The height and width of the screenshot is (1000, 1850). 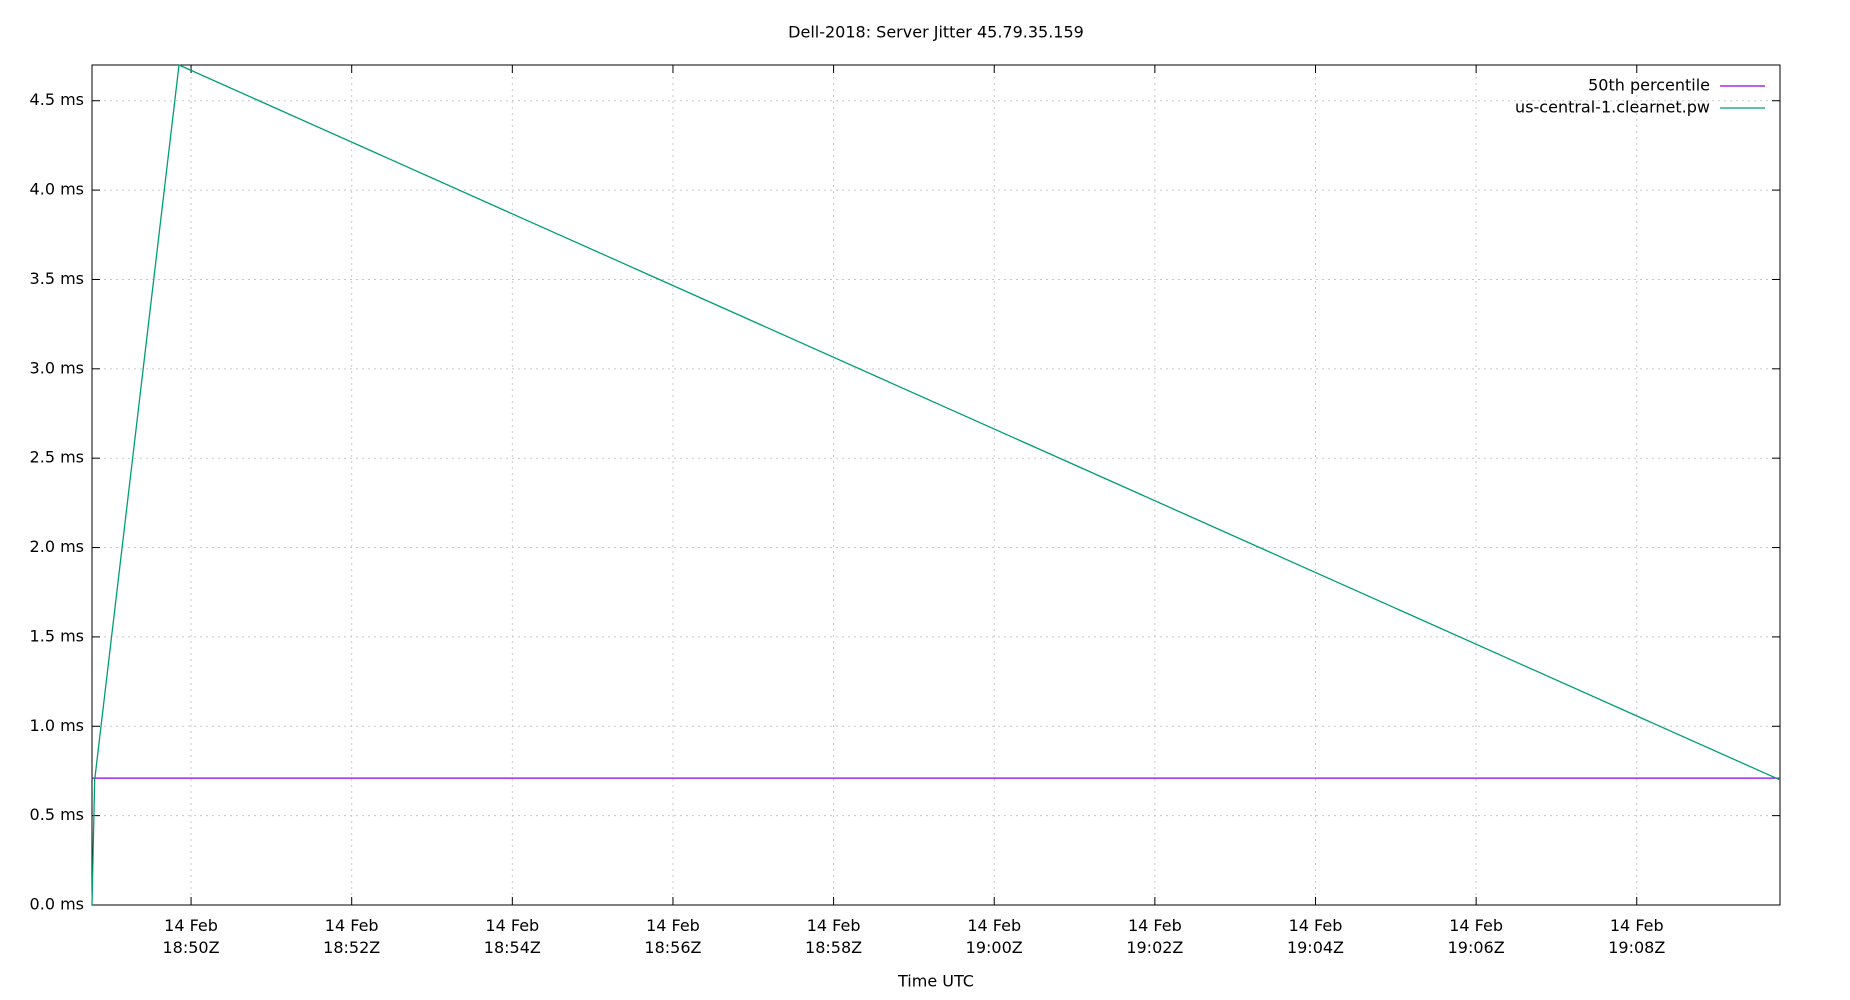 I want to click on x-tick-label: 14 Feb 19:04Z, so click(x=1315, y=936).